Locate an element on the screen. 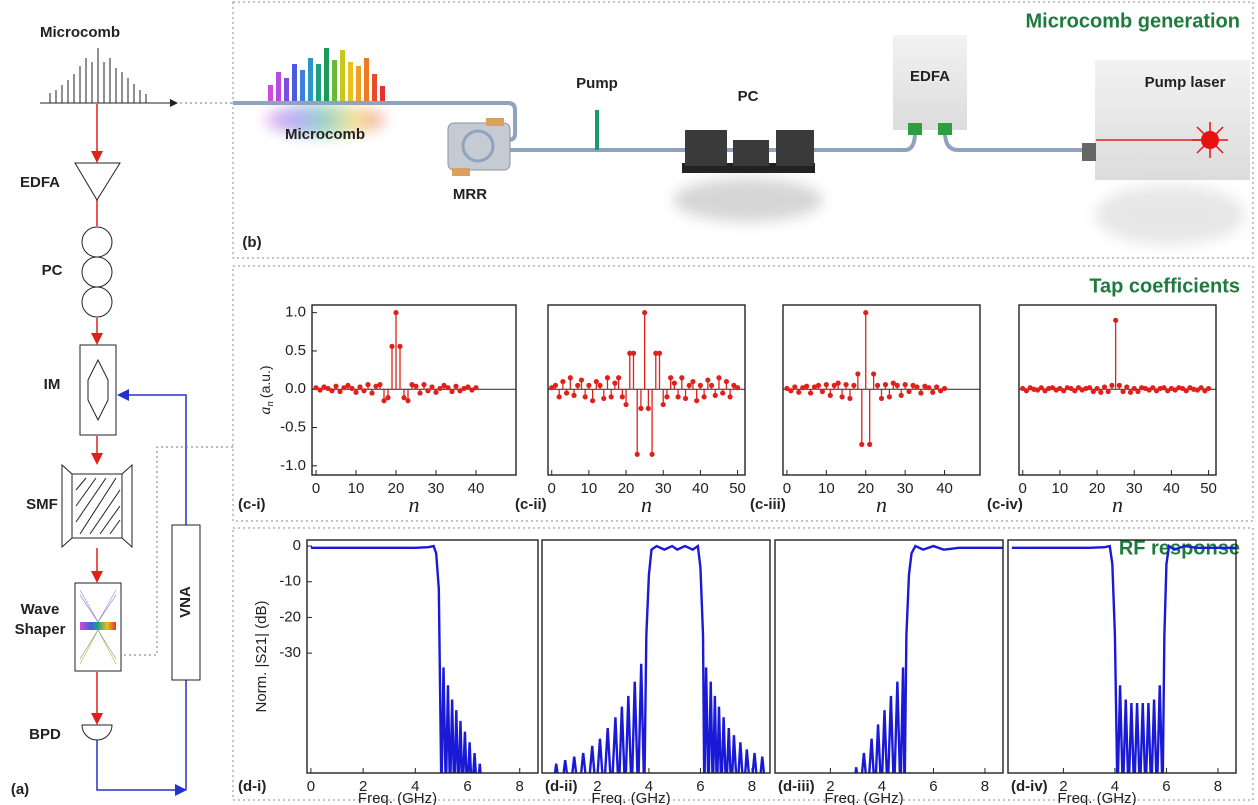  y-axis-label: an (a.u.) is located at coordinates (266, 389).